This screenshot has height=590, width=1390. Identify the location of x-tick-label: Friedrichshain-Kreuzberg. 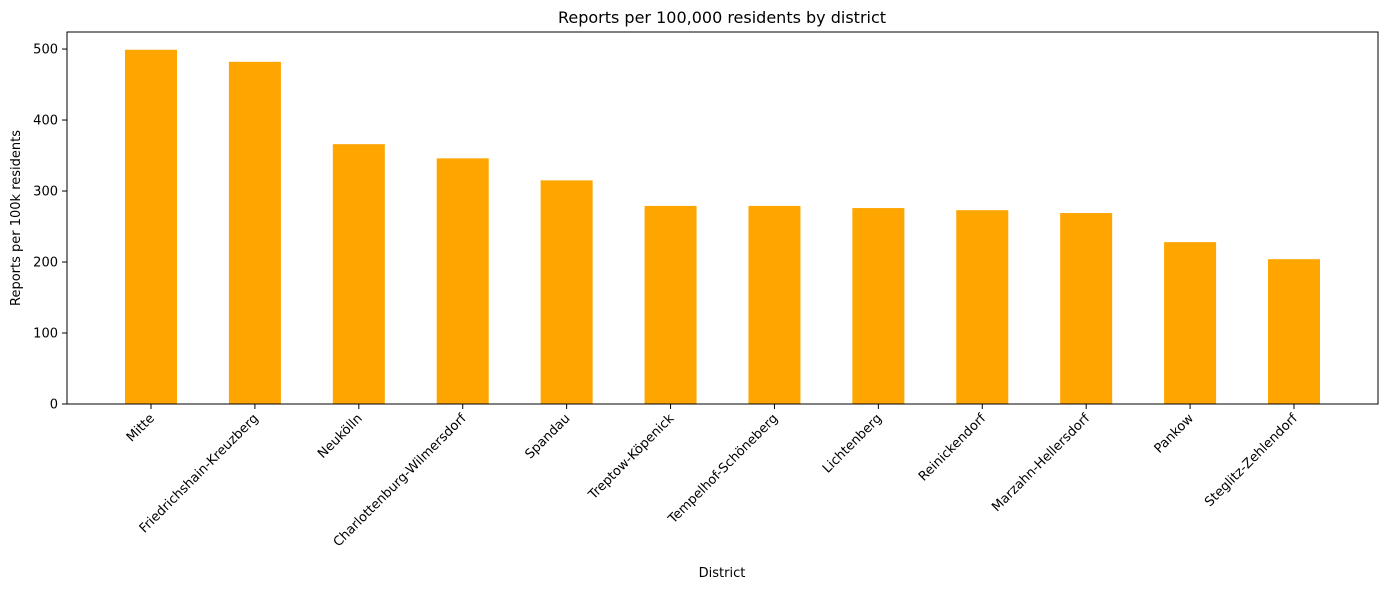
(199, 473).